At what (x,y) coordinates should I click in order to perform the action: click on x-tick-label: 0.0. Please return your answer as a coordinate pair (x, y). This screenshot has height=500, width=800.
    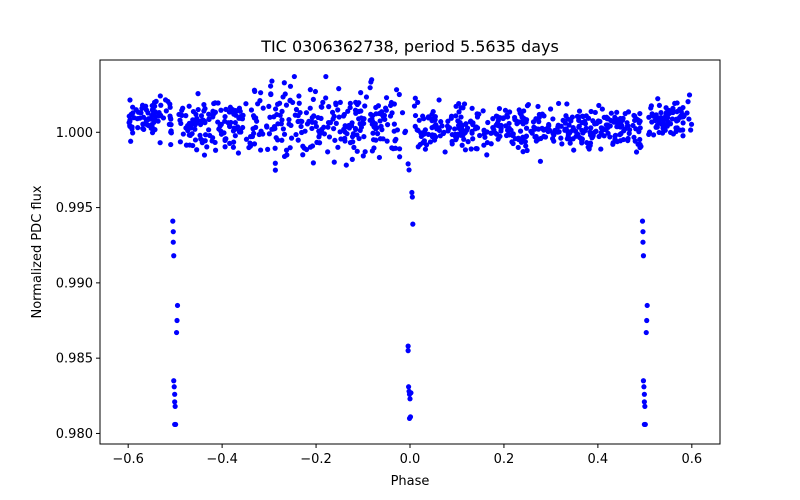
    Looking at the image, I should click on (410, 459).